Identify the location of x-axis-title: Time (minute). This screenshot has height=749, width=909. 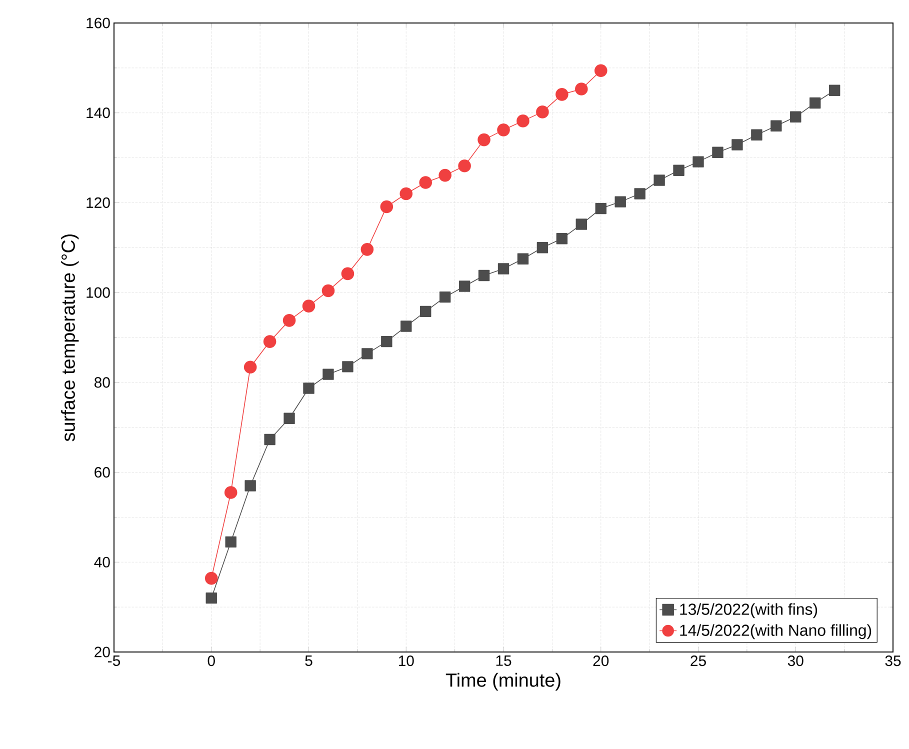
(503, 681).